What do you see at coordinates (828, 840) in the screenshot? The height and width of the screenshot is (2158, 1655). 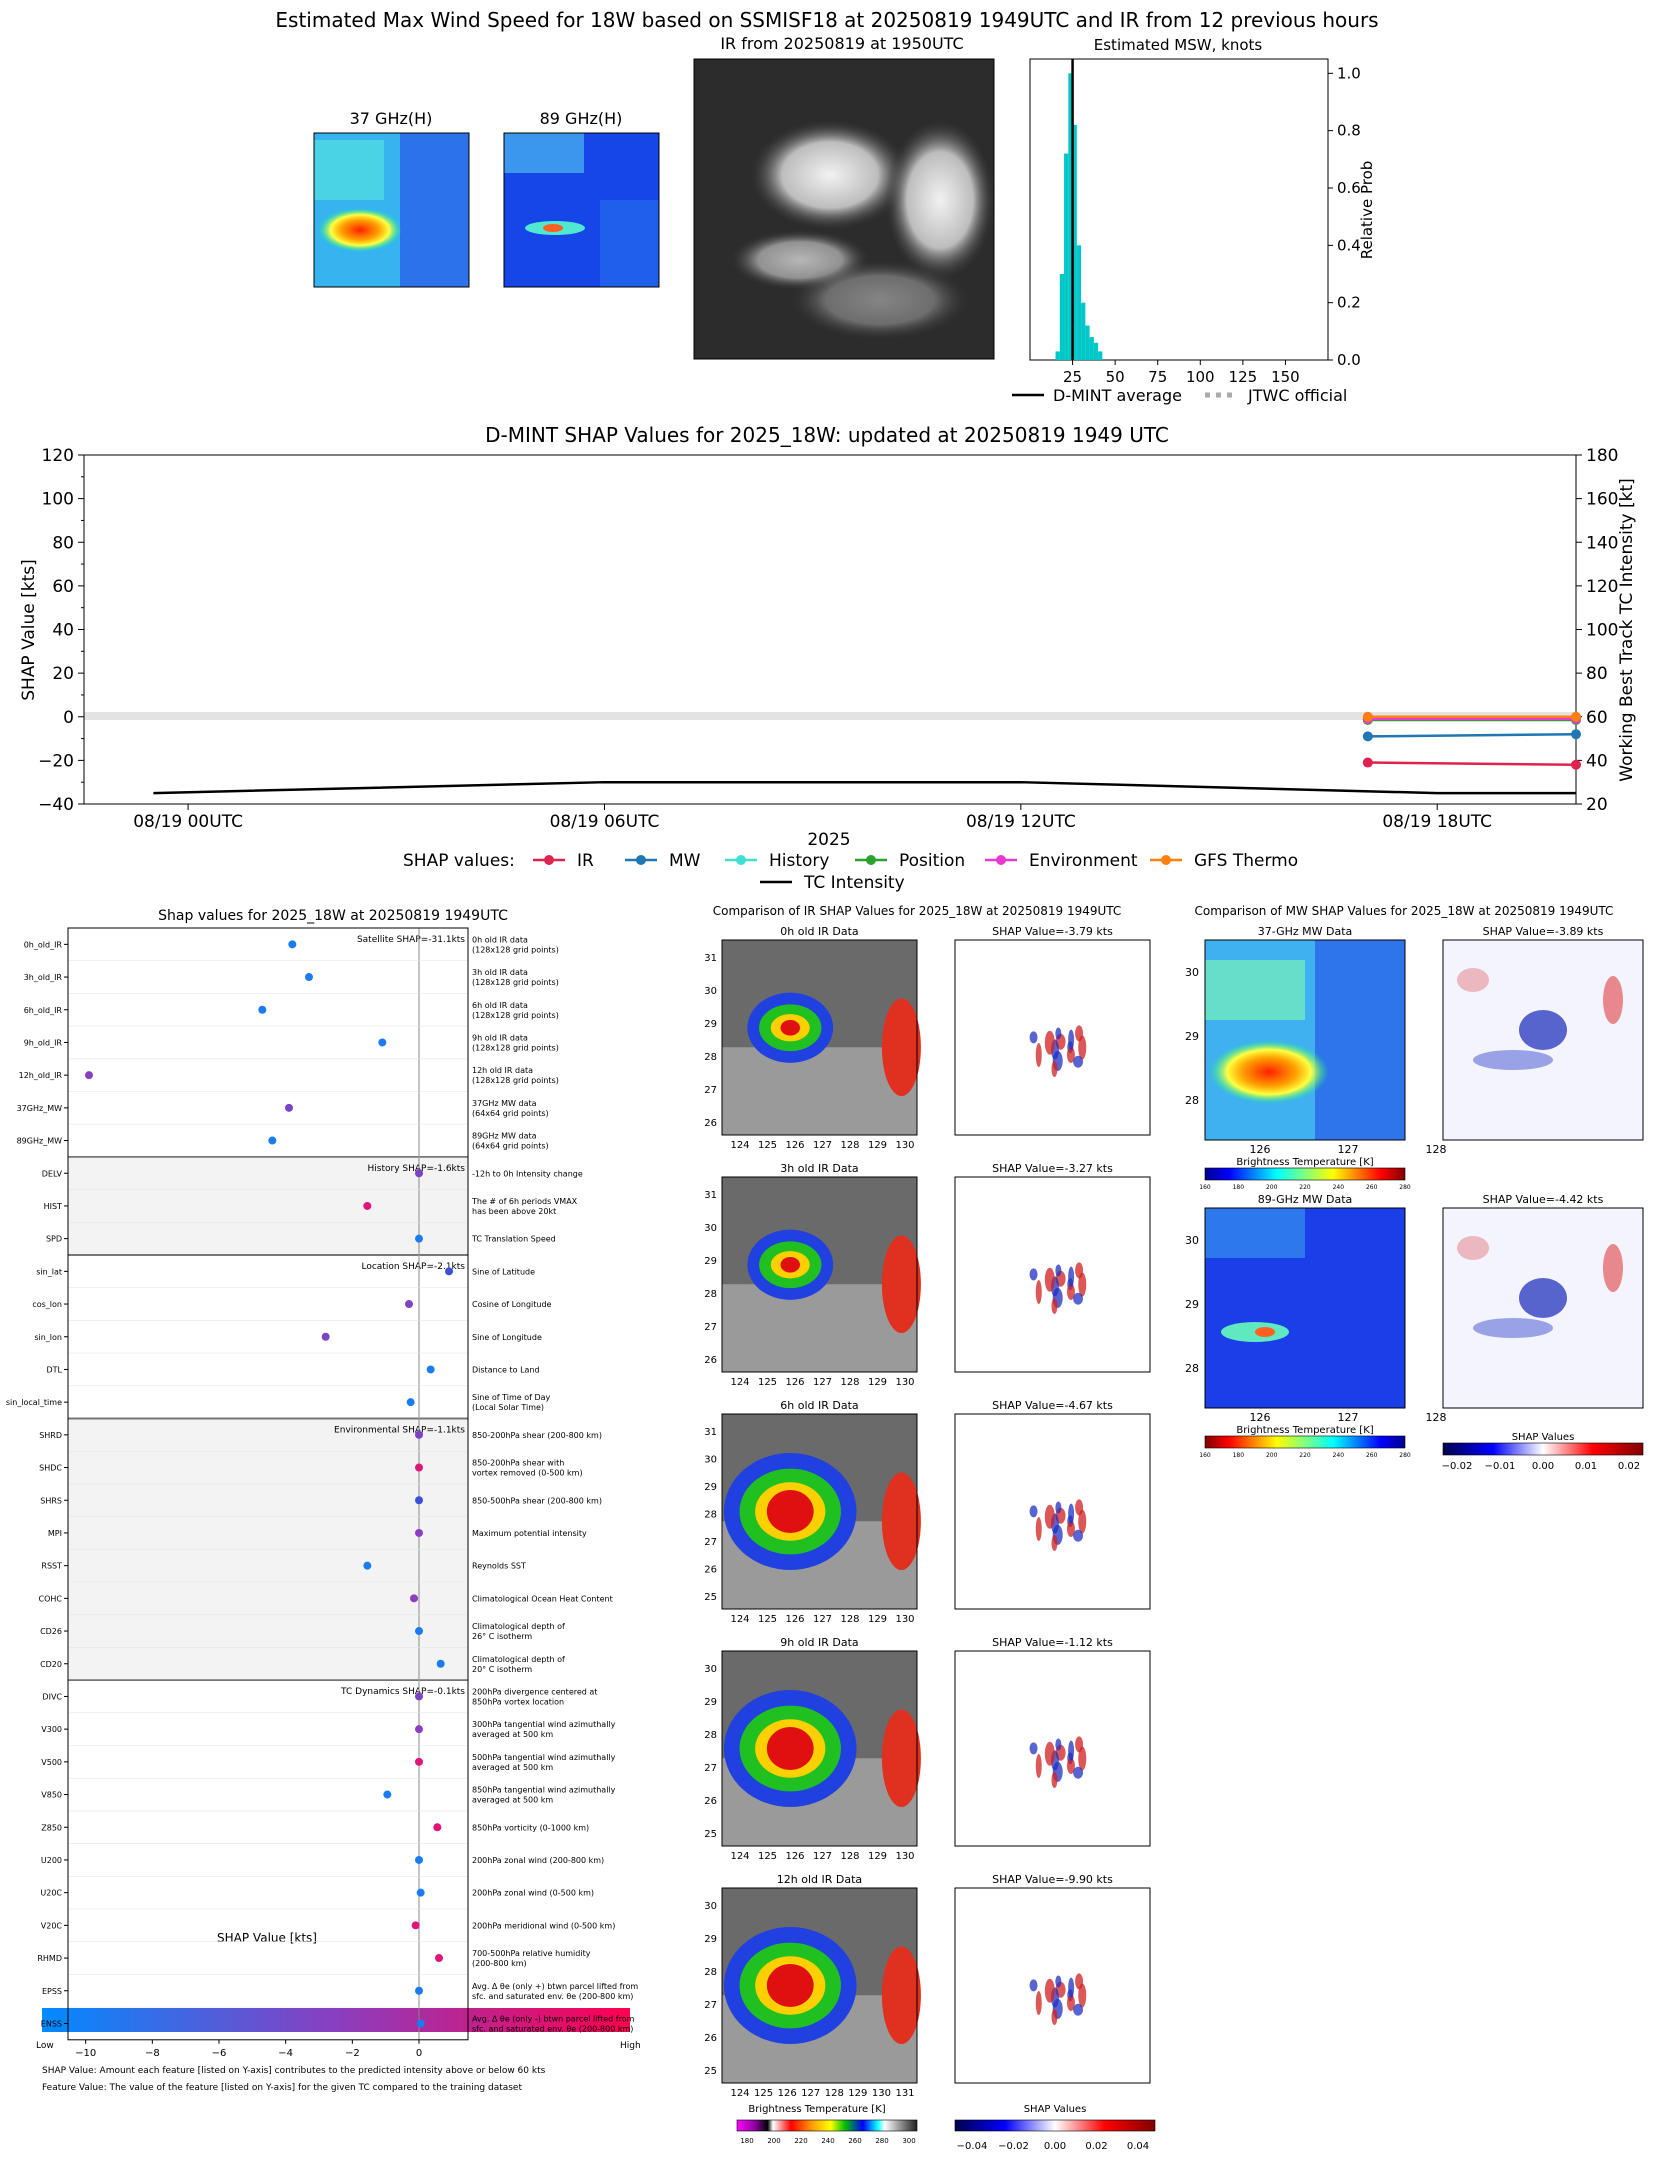 I see `ts-xlabel: 2025` at bounding box center [828, 840].